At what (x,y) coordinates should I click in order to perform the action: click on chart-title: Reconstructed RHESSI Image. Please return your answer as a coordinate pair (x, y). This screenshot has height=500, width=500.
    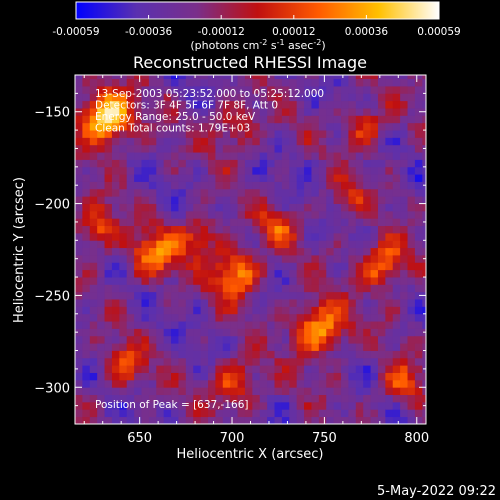
    Looking at the image, I should click on (250, 62).